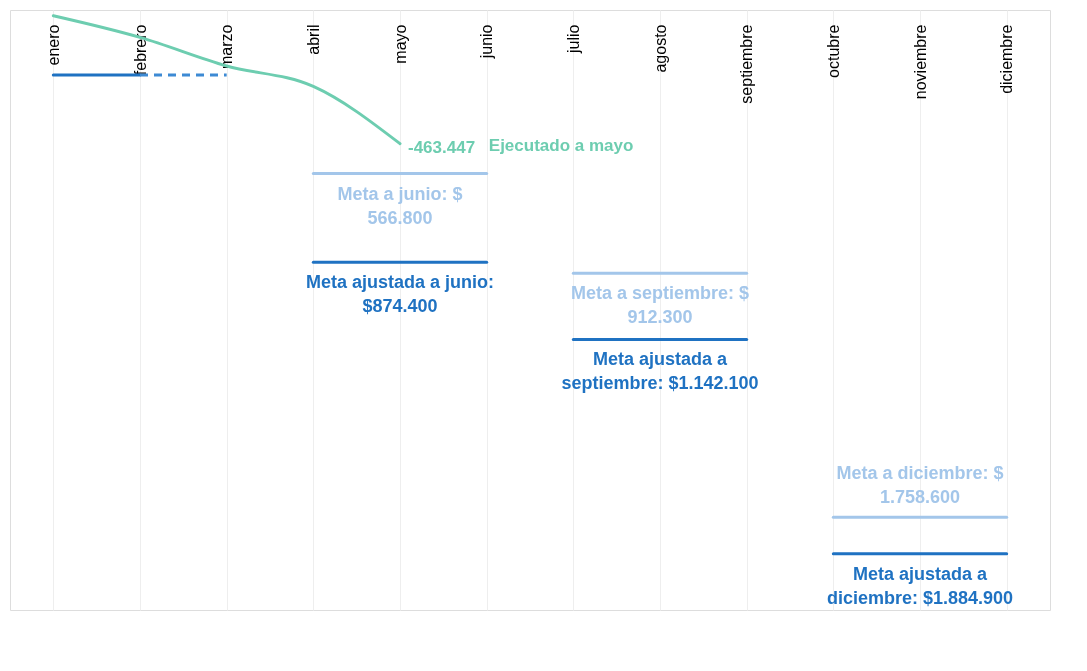 This screenshot has height=671, width=1087. What do you see at coordinates (313, 39) in the screenshot?
I see `x-tick-label: abril` at bounding box center [313, 39].